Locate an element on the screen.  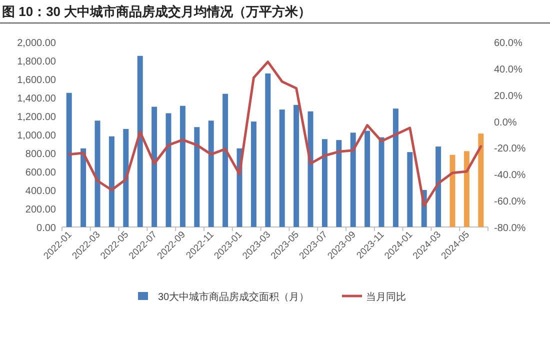
y-tick-label: 800.00 is located at coordinates (40, 154).